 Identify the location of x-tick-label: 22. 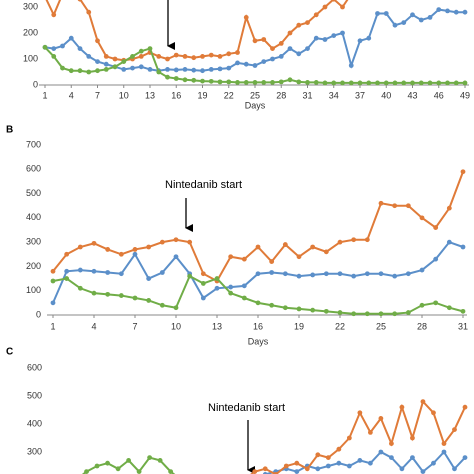
(340, 326).